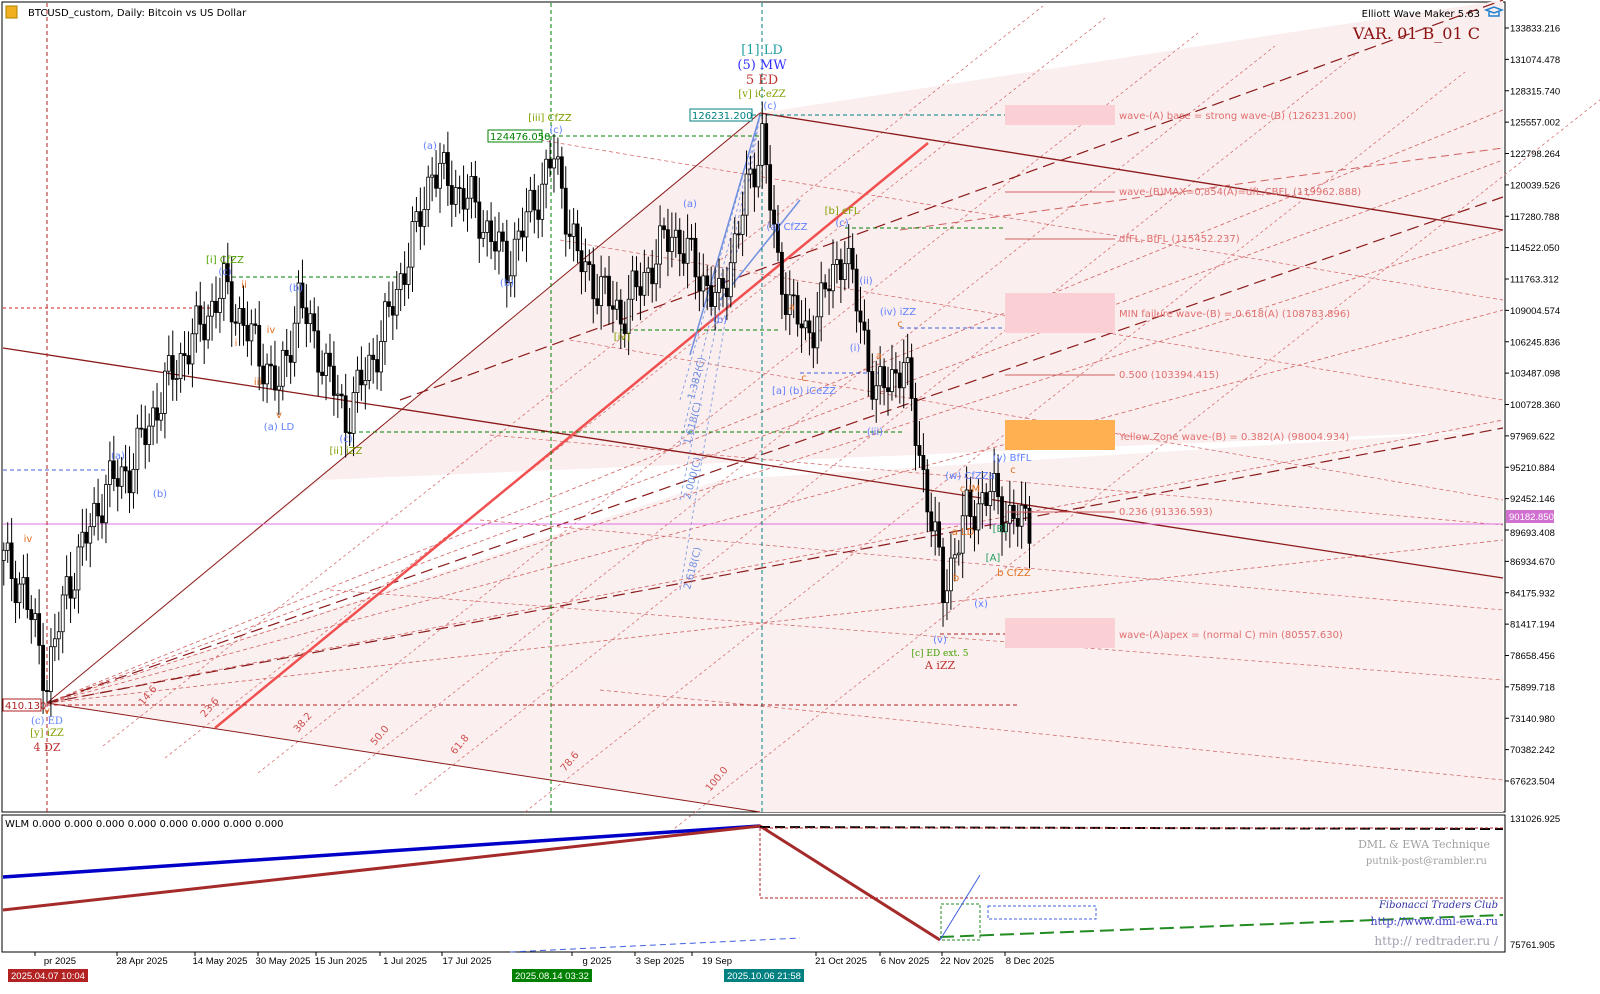 The image size is (1600, 994). What do you see at coordinates (725, 235) in the screenshot?
I see `wave-line` at bounding box center [725, 235].